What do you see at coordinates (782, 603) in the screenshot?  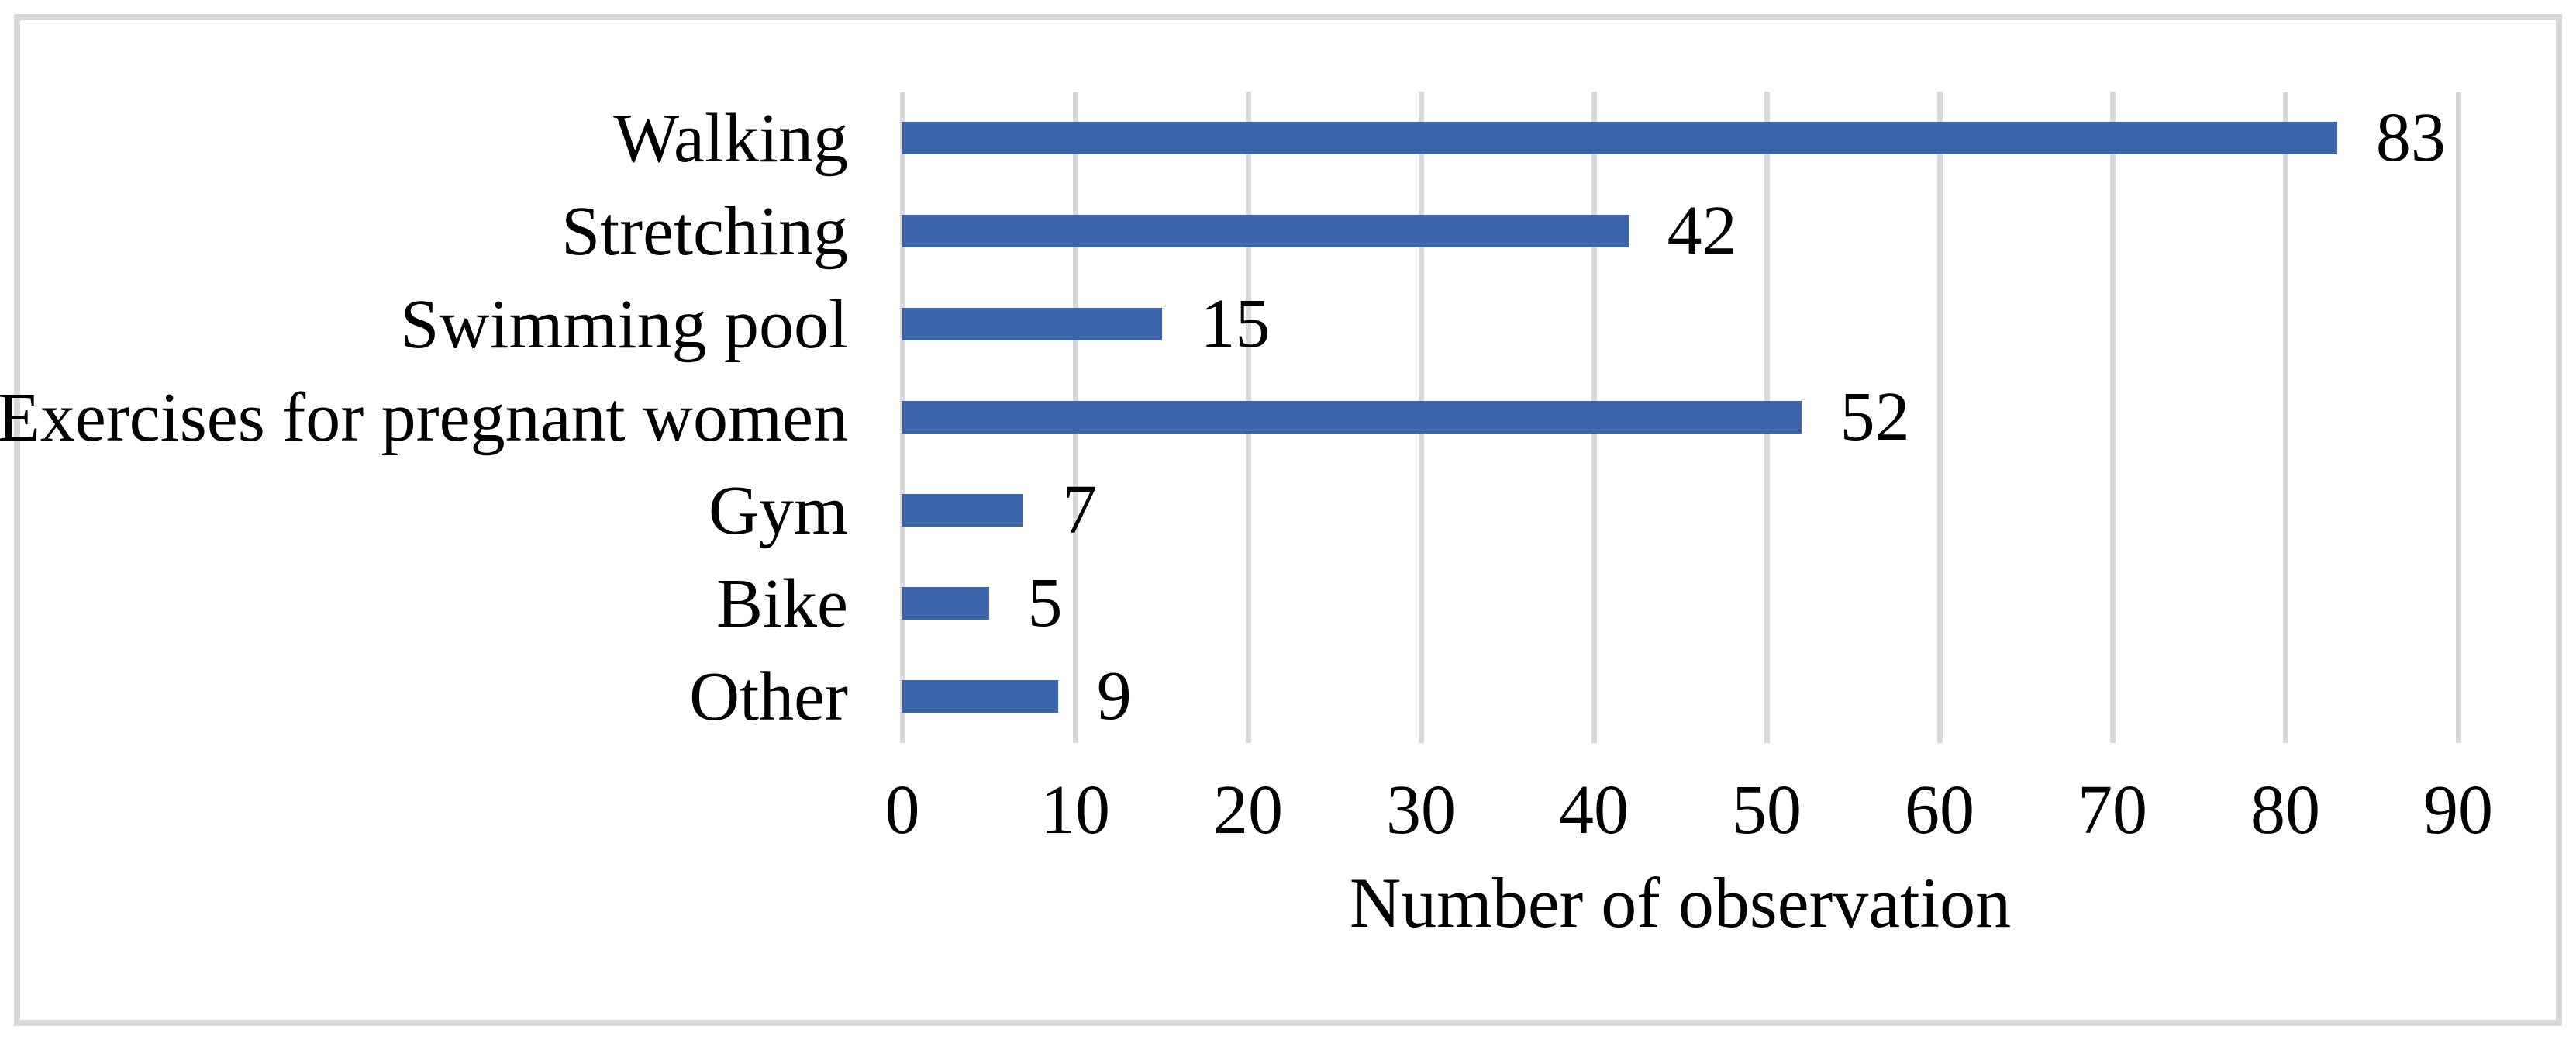 I see `category-label: Bike` at bounding box center [782, 603].